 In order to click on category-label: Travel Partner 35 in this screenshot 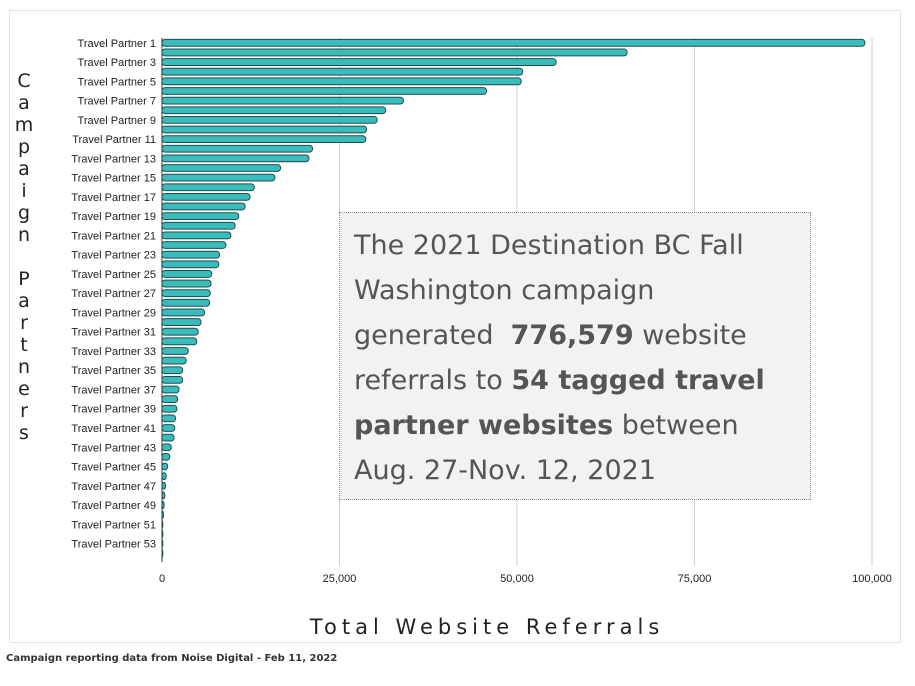, I will do `click(113, 371)`.